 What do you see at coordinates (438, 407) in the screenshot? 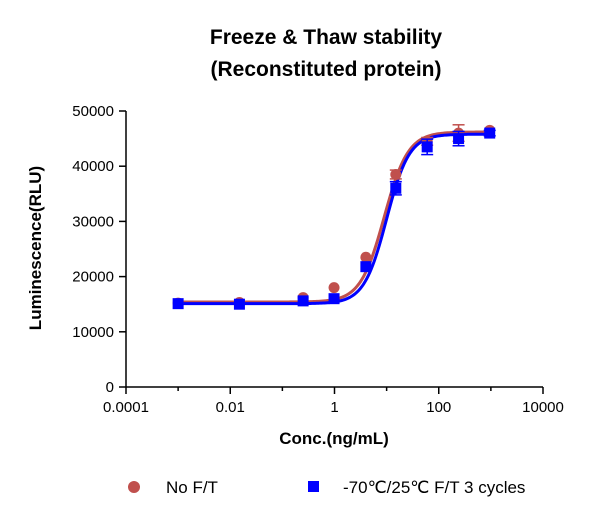
I see `x-tick-label: 100` at bounding box center [438, 407].